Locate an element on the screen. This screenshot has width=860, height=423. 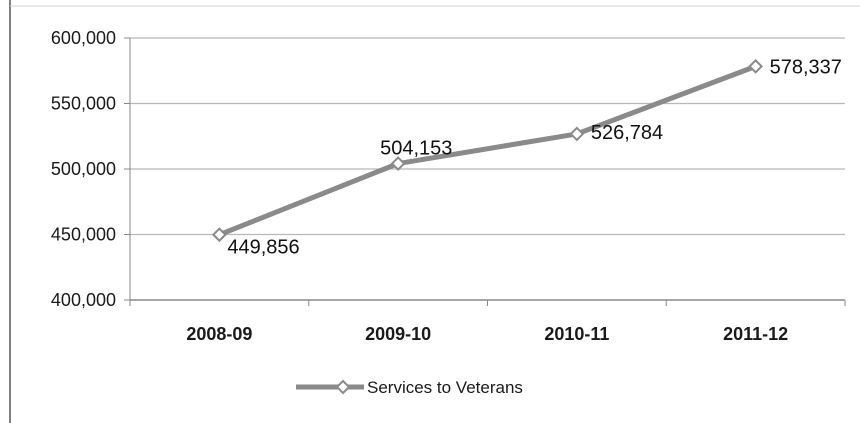
y-tick-label: 500,000 is located at coordinates (83, 169).